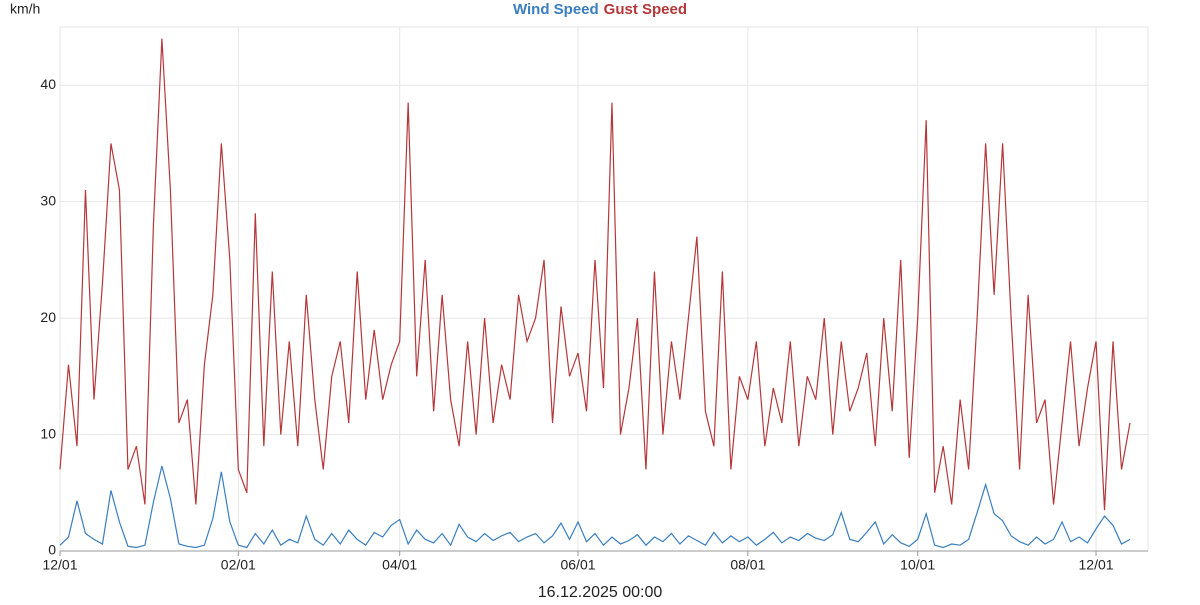  Describe the element at coordinates (556, 9) in the screenshot. I see `legend-entry: Wind Speed` at that location.